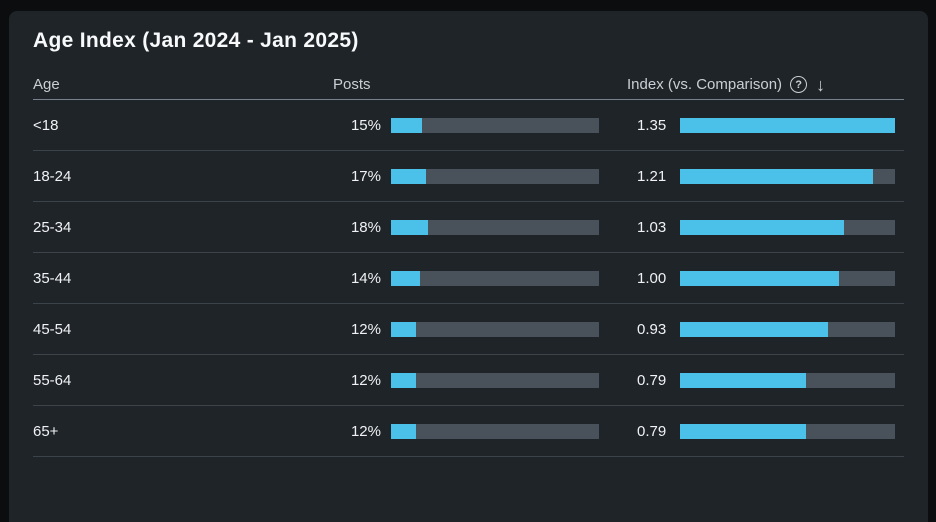 The image size is (936, 522). What do you see at coordinates (468, 85) in the screenshot?
I see `table-header: Age Posts Index (vs. Comparison) ? ↓` at bounding box center [468, 85].